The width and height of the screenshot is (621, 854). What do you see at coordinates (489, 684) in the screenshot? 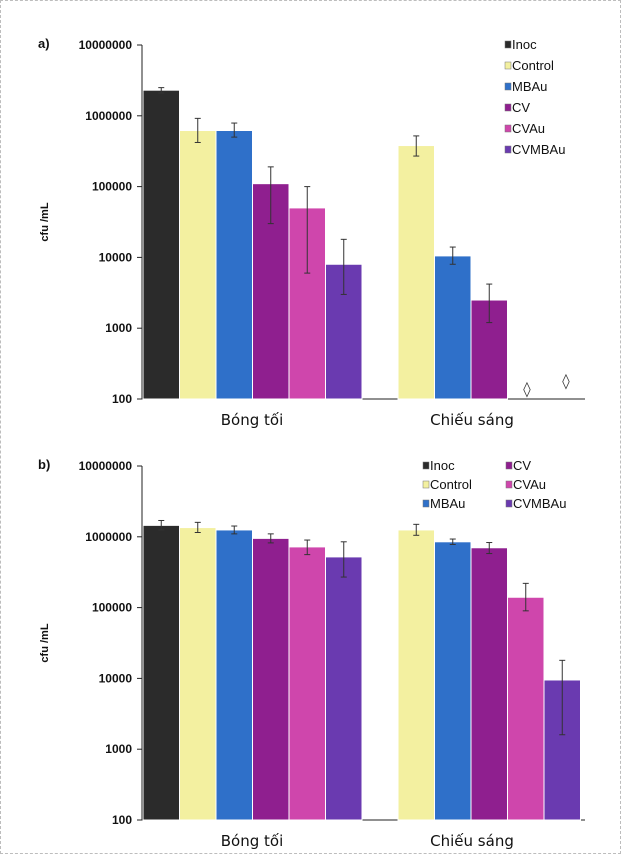
I see `bar-cv-light` at bounding box center [489, 684].